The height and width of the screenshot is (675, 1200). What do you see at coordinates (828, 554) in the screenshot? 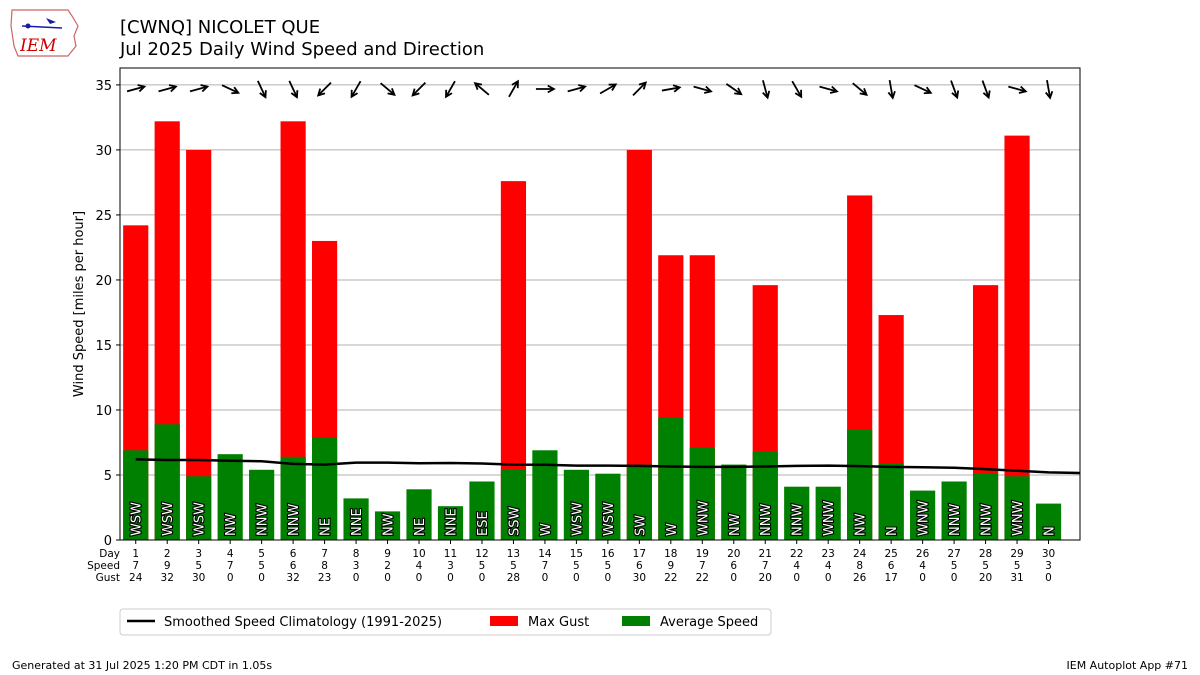
I see `day-label-23: 23` at bounding box center [828, 554].